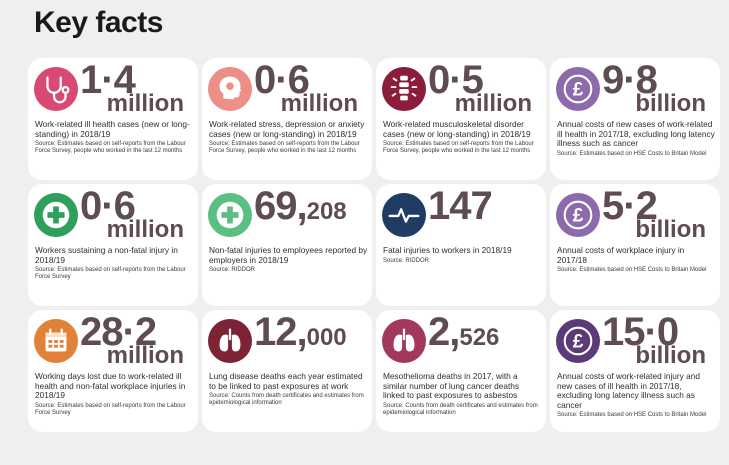  What do you see at coordinates (56, 341) in the screenshot?
I see `calendar-icon` at bounding box center [56, 341].